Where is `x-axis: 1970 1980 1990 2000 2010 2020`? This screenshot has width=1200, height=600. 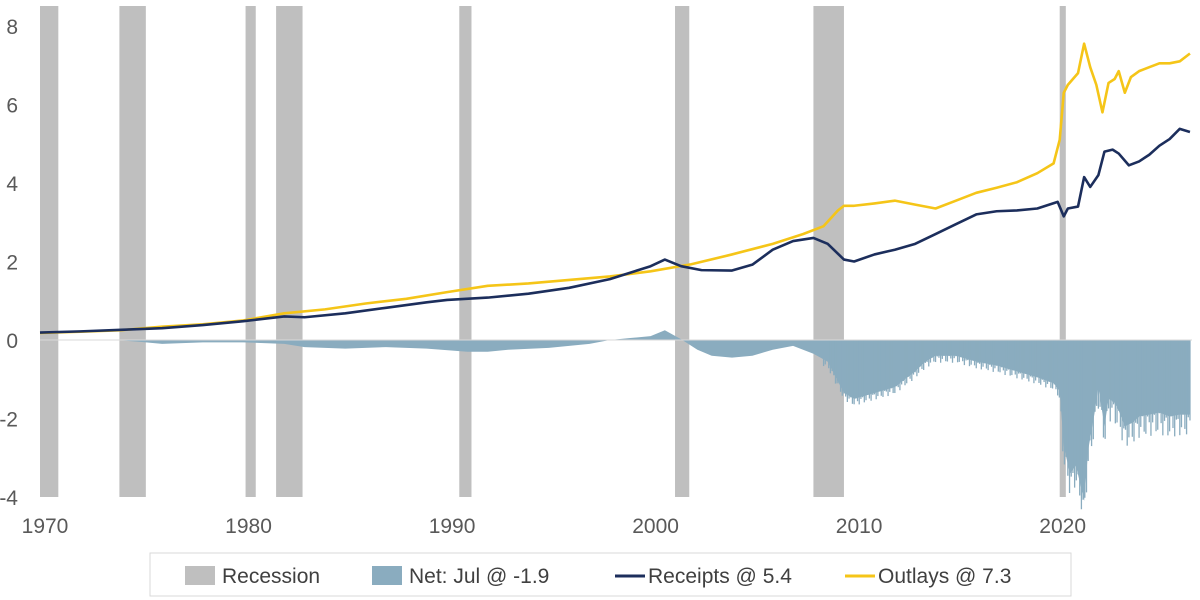
x-axis: 1970 1980 1990 2000 2010 2020 is located at coordinates (554, 526).